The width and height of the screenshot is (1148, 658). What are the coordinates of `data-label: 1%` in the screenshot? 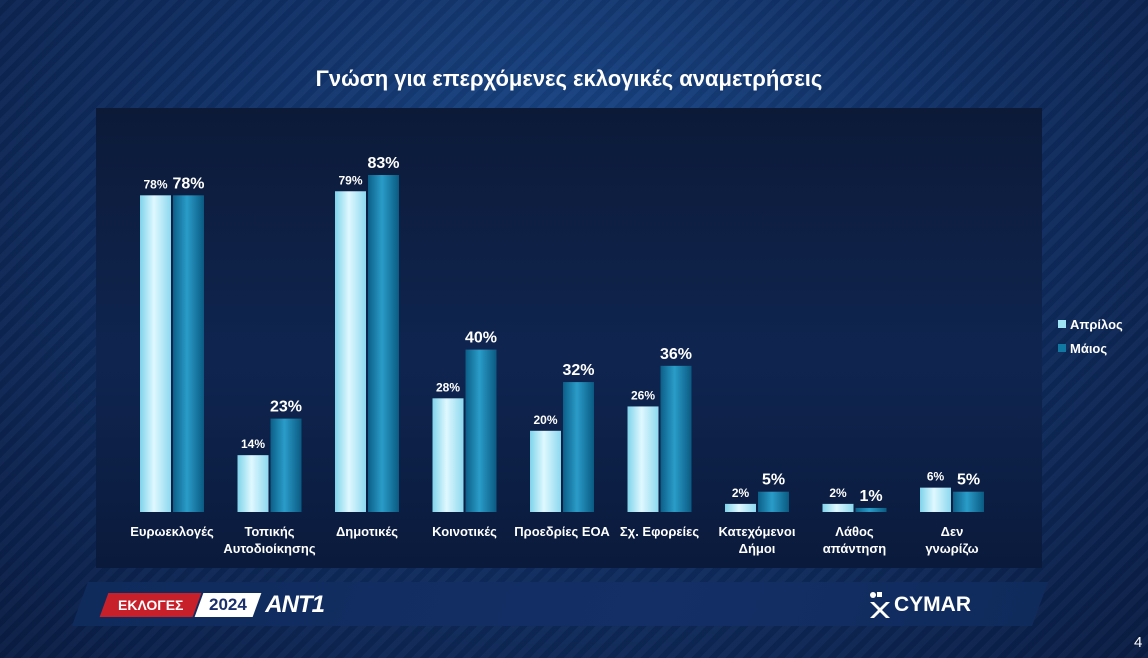 It's located at (870, 496).